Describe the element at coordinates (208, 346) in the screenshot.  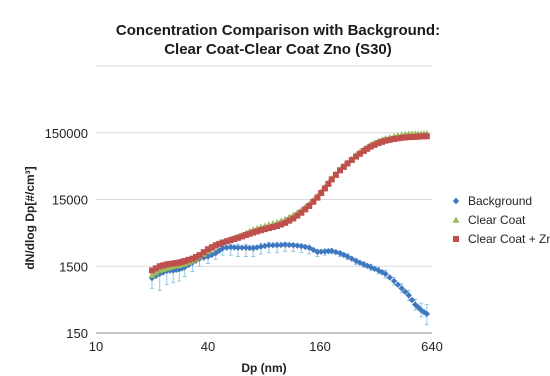
I see `x-tick-label: 40` at that location.